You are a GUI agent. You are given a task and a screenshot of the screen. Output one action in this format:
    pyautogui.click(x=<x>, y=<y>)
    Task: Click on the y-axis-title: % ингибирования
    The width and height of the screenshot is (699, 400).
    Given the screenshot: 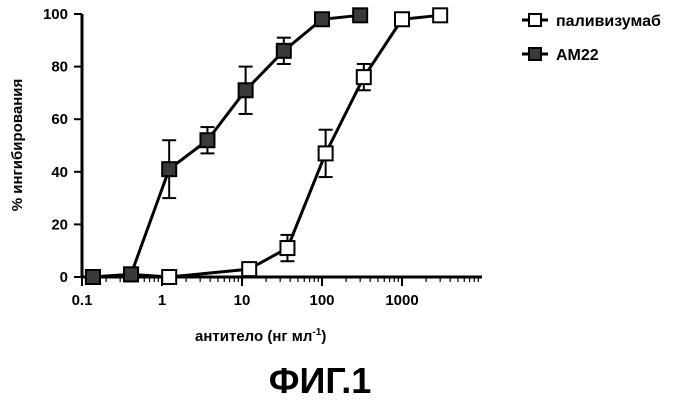 What is the action you would take?
    pyautogui.click(x=17, y=145)
    